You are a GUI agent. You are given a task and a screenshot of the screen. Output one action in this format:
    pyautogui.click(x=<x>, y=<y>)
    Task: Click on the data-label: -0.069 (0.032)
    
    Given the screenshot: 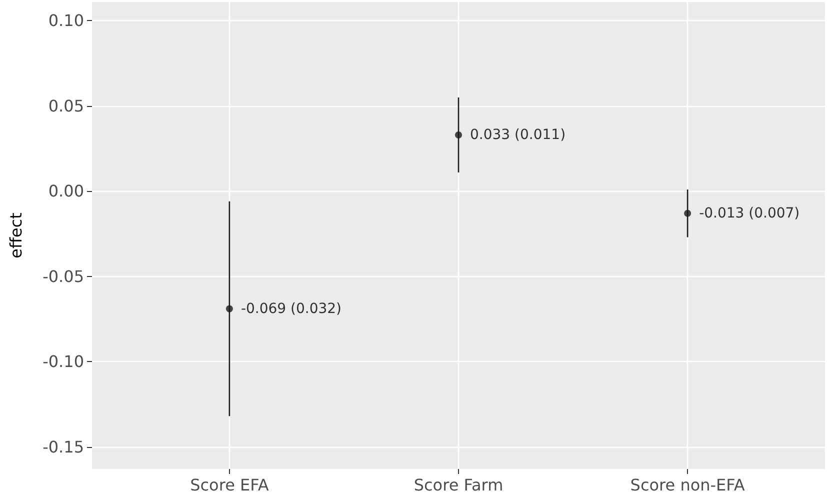 What is the action you would take?
    pyautogui.click(x=291, y=308)
    